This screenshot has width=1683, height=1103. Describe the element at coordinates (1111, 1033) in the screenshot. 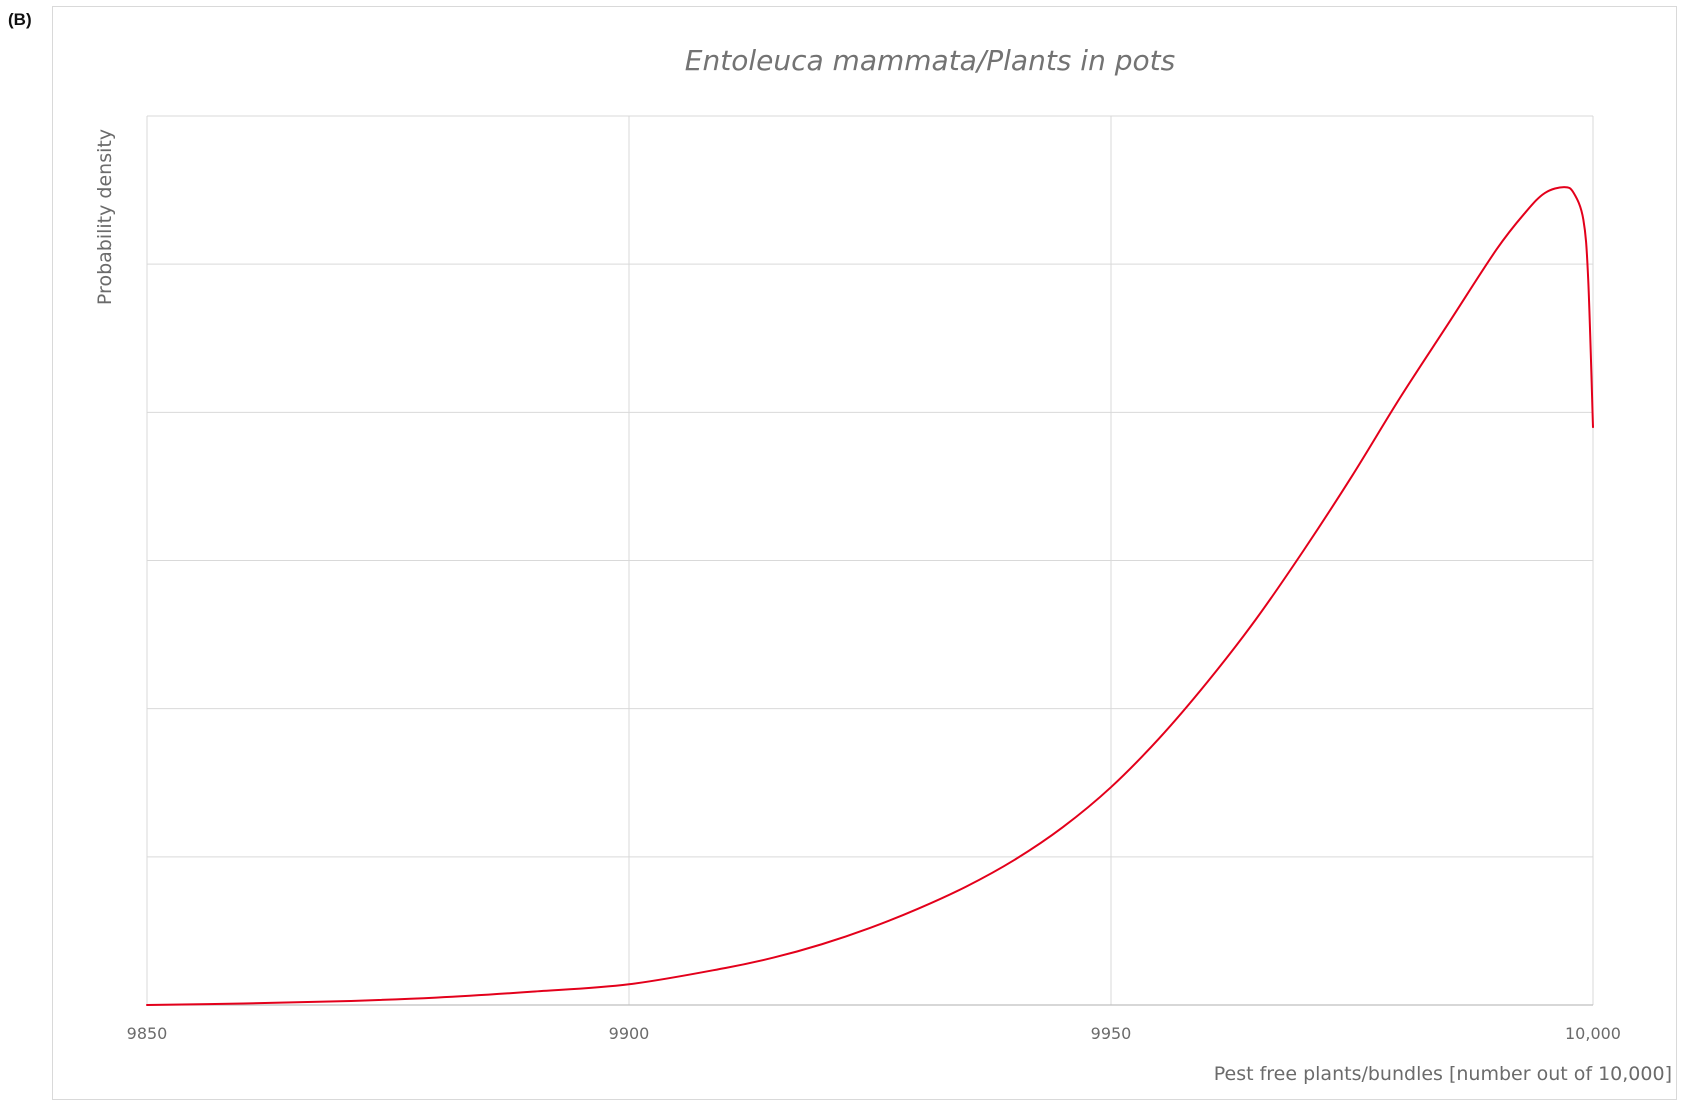

I see `x-tick-label-2: 9950` at that location.